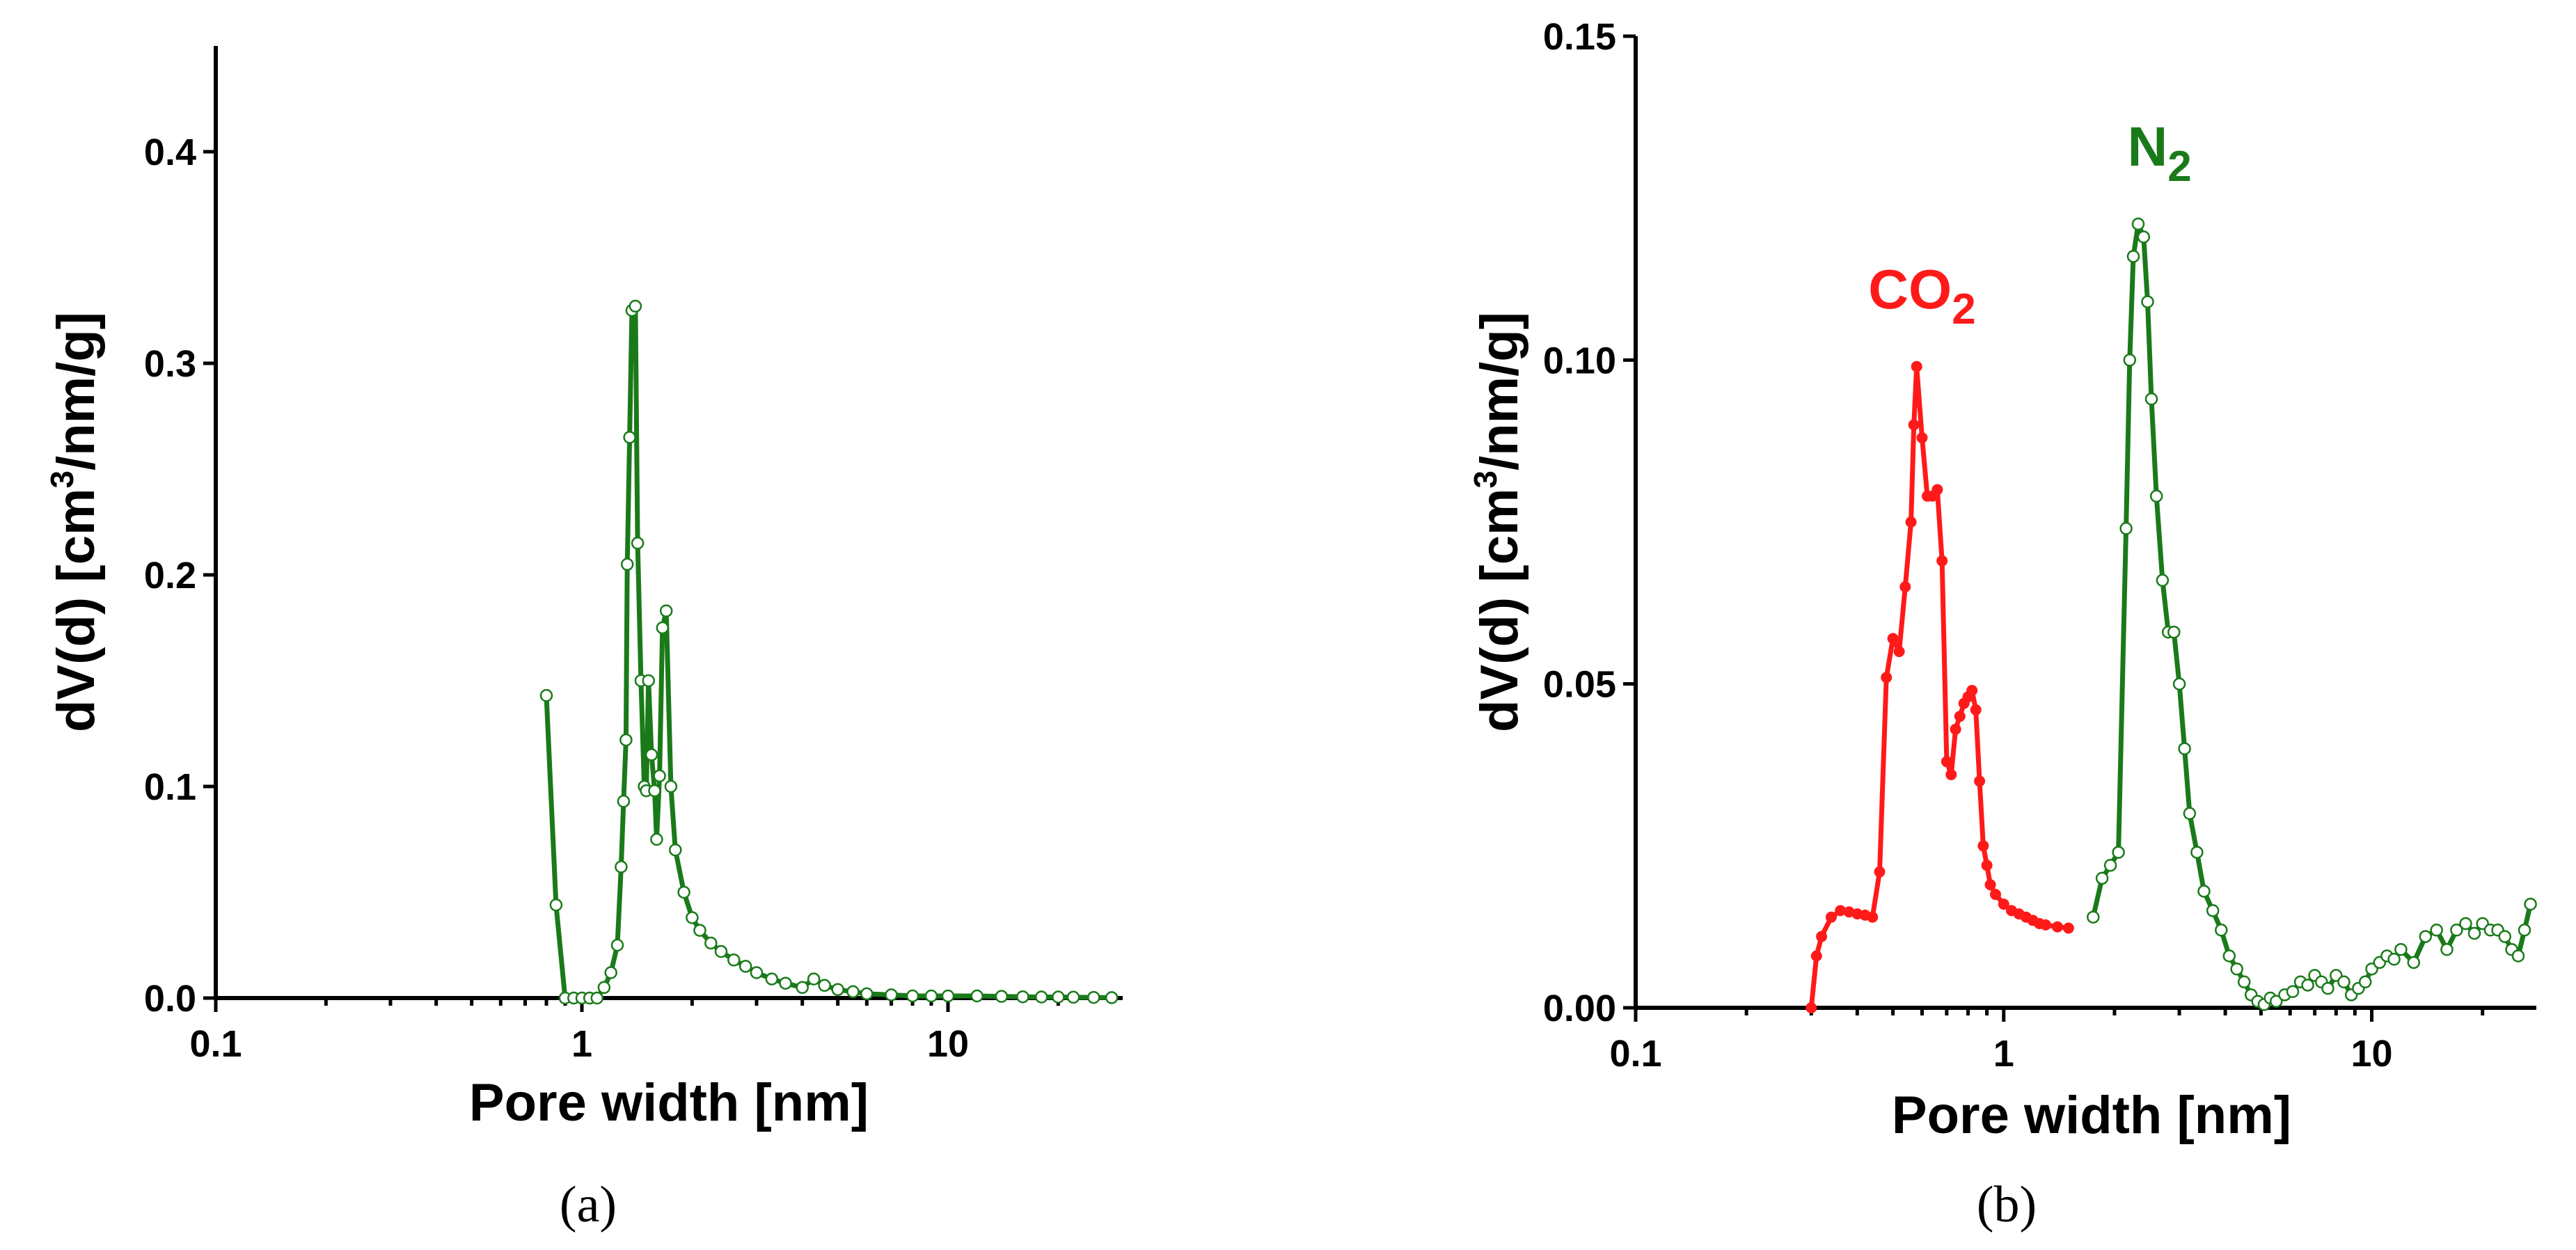  What do you see at coordinates (2003, 1054) in the screenshot?
I see `panel-b-x-tick-label: 1` at bounding box center [2003, 1054].